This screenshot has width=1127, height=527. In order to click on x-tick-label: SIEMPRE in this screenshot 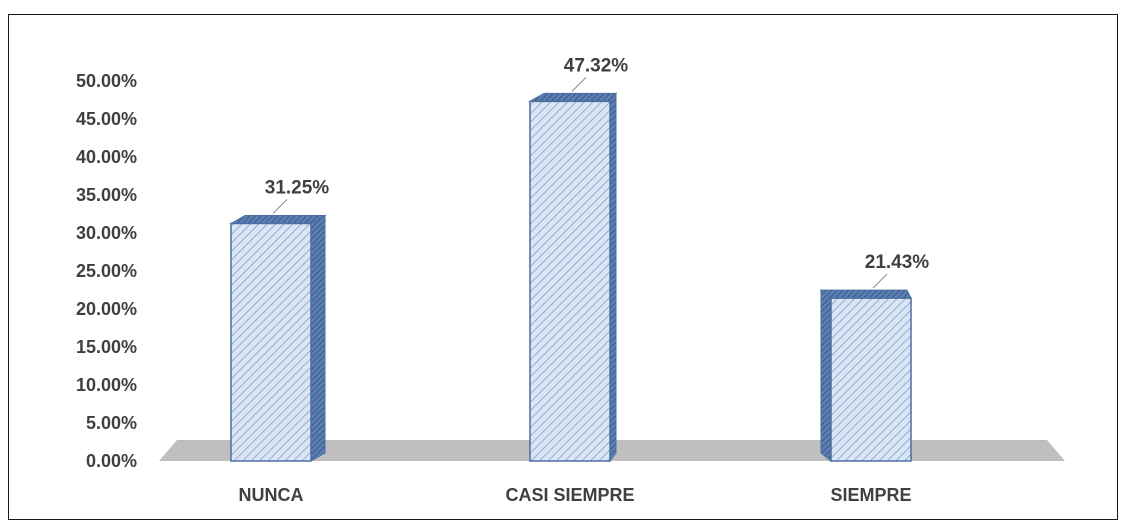, I will do `click(870, 495)`.